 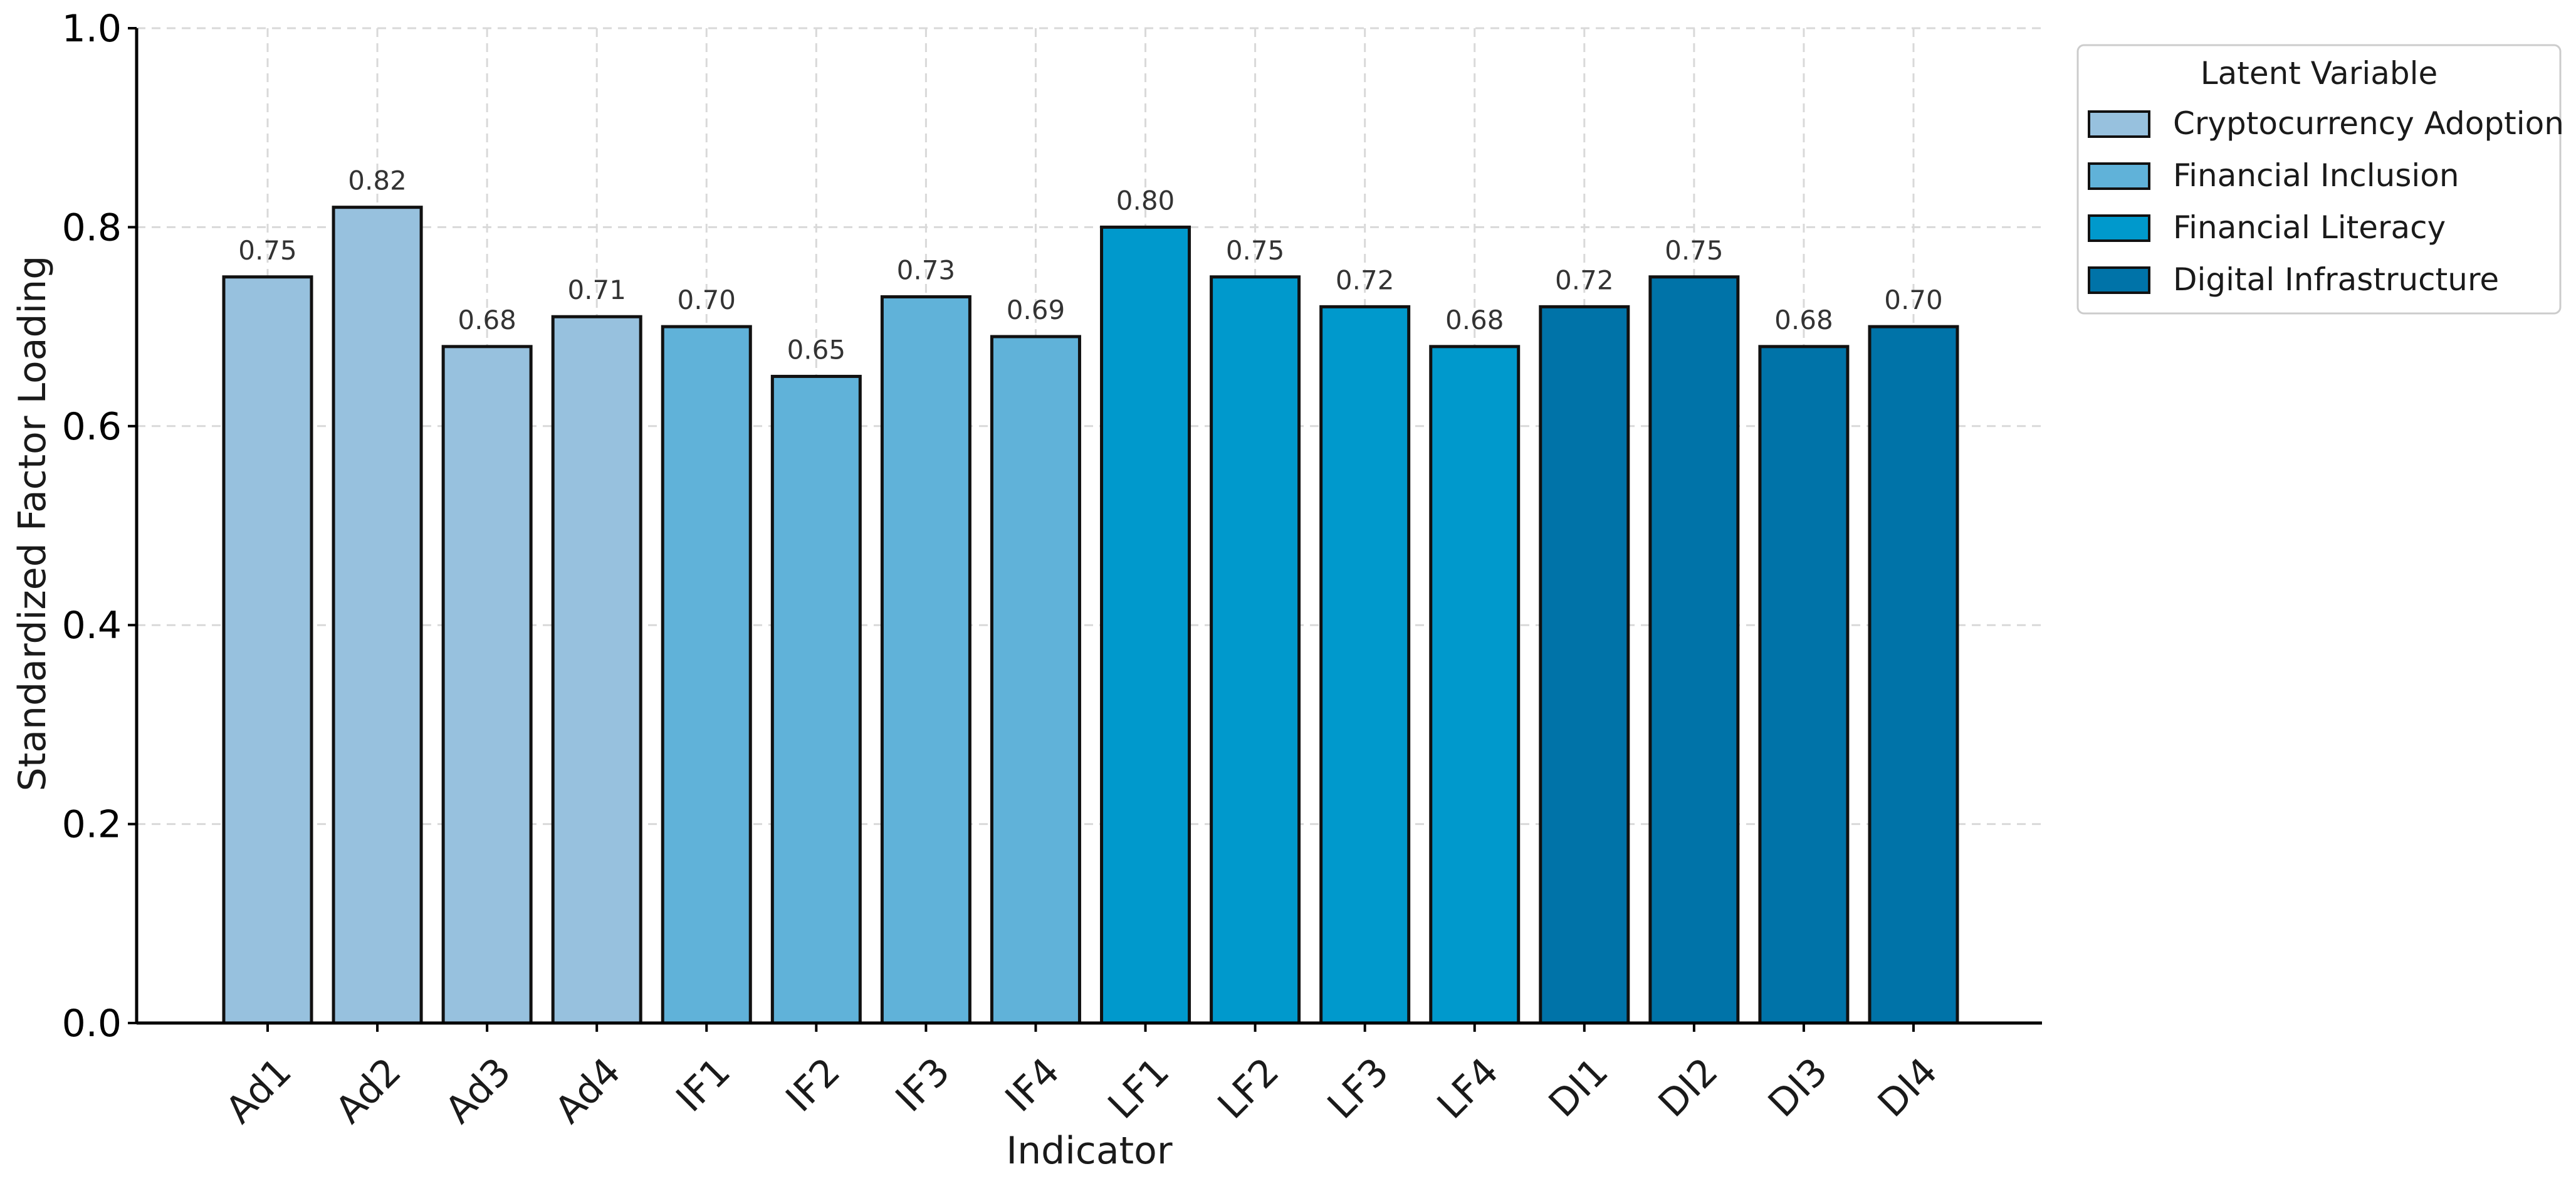 I want to click on x-tick-label-lf4: LF4, so click(x=1468, y=1088).